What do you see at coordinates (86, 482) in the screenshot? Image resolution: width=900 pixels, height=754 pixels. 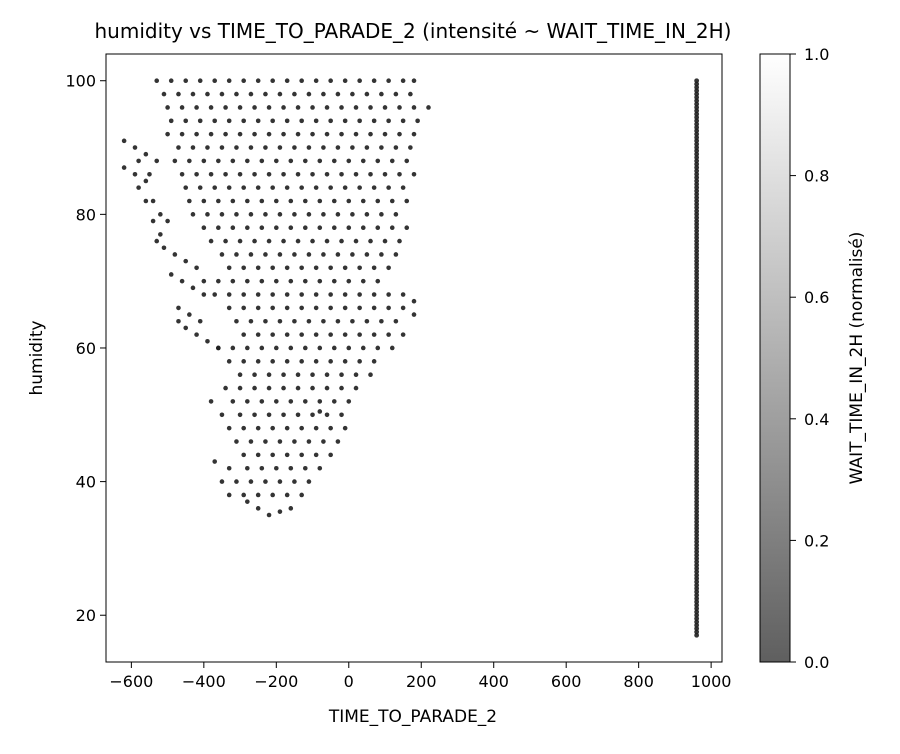 I see `y-tick-label: 40` at bounding box center [86, 482].